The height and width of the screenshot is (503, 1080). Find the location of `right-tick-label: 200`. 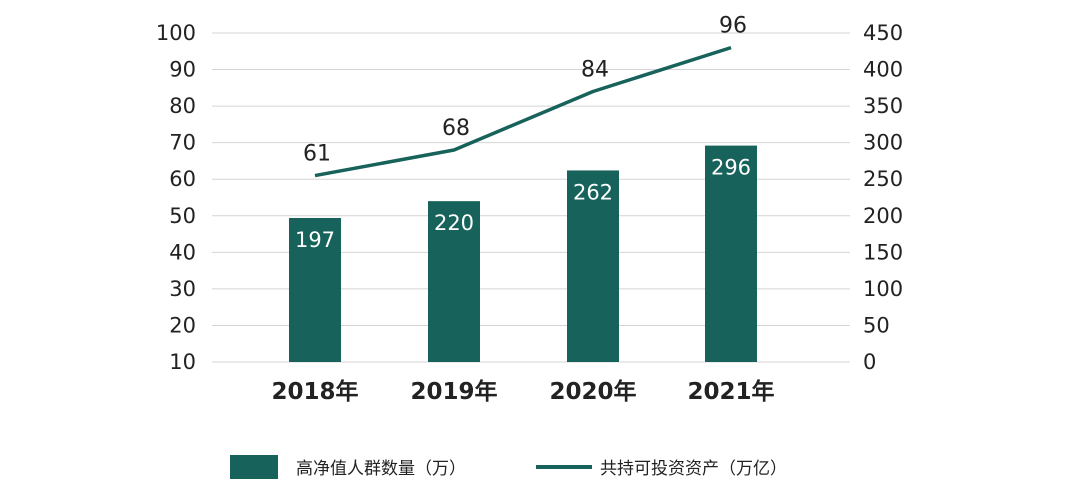

right-tick-label: 200 is located at coordinates (883, 216).